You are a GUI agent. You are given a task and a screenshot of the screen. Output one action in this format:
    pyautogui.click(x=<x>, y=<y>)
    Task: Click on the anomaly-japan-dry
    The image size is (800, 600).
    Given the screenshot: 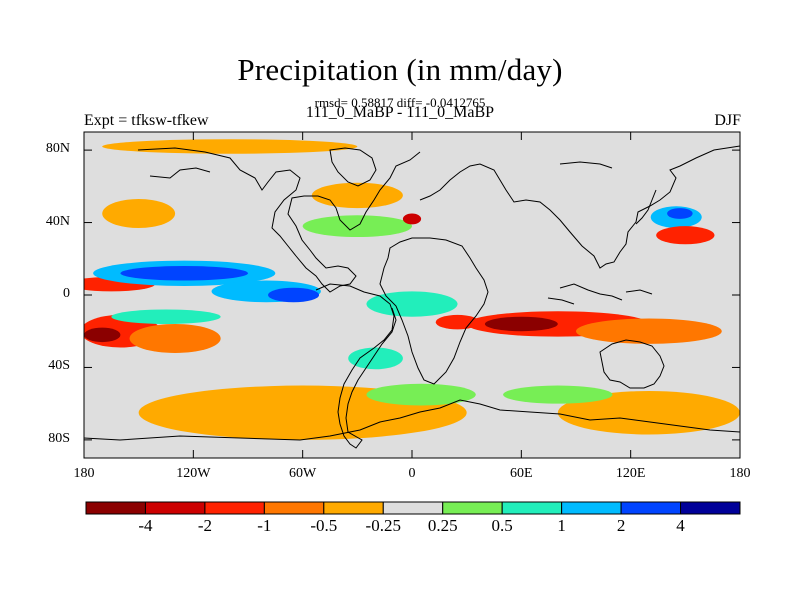 What is the action you would take?
    pyautogui.click(x=685, y=235)
    